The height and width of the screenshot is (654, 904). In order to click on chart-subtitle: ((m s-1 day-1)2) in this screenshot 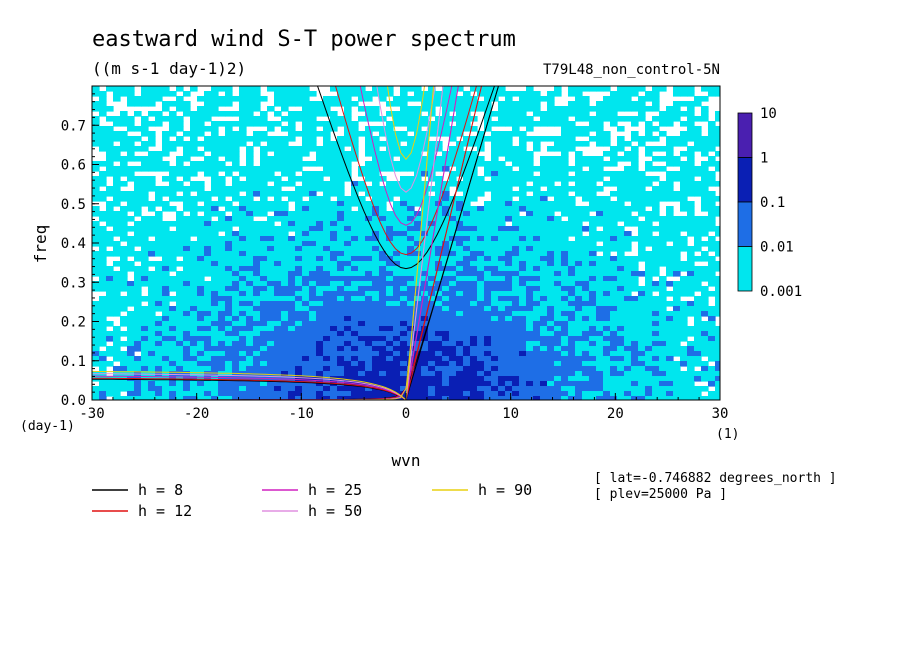, I will do `click(169, 68)`.